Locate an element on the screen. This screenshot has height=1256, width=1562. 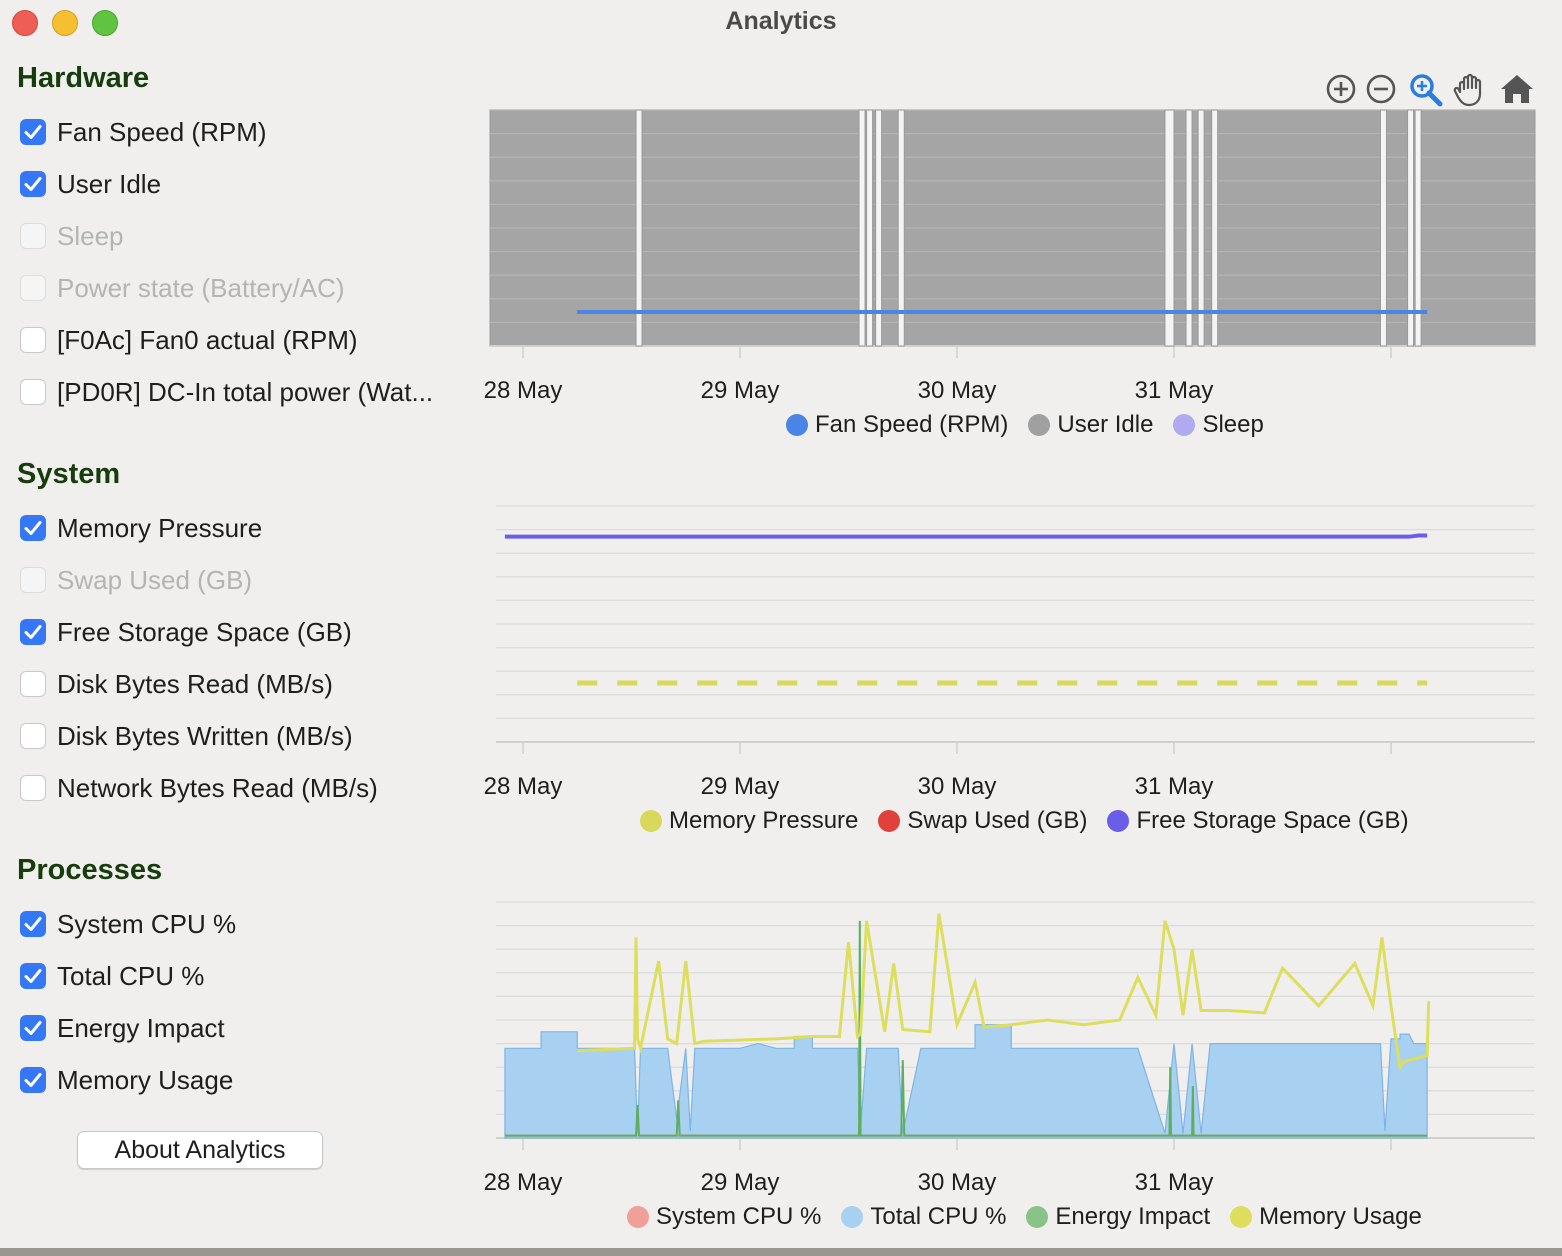
legend-item-sleep: Sleep is located at coordinates (1218, 425).